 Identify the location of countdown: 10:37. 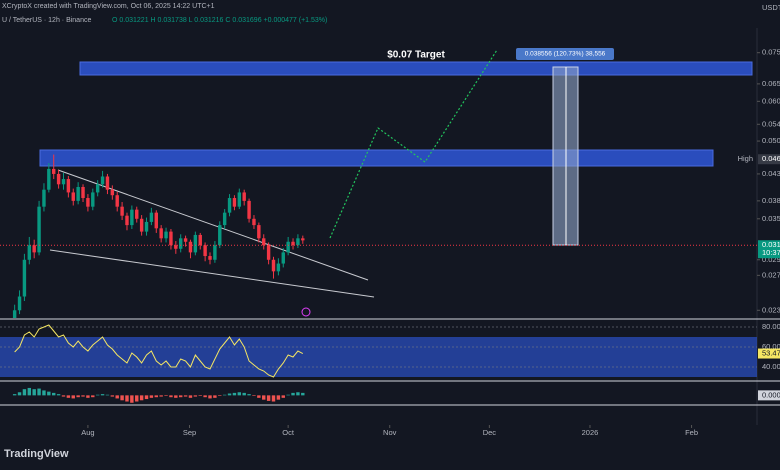
(771, 252).